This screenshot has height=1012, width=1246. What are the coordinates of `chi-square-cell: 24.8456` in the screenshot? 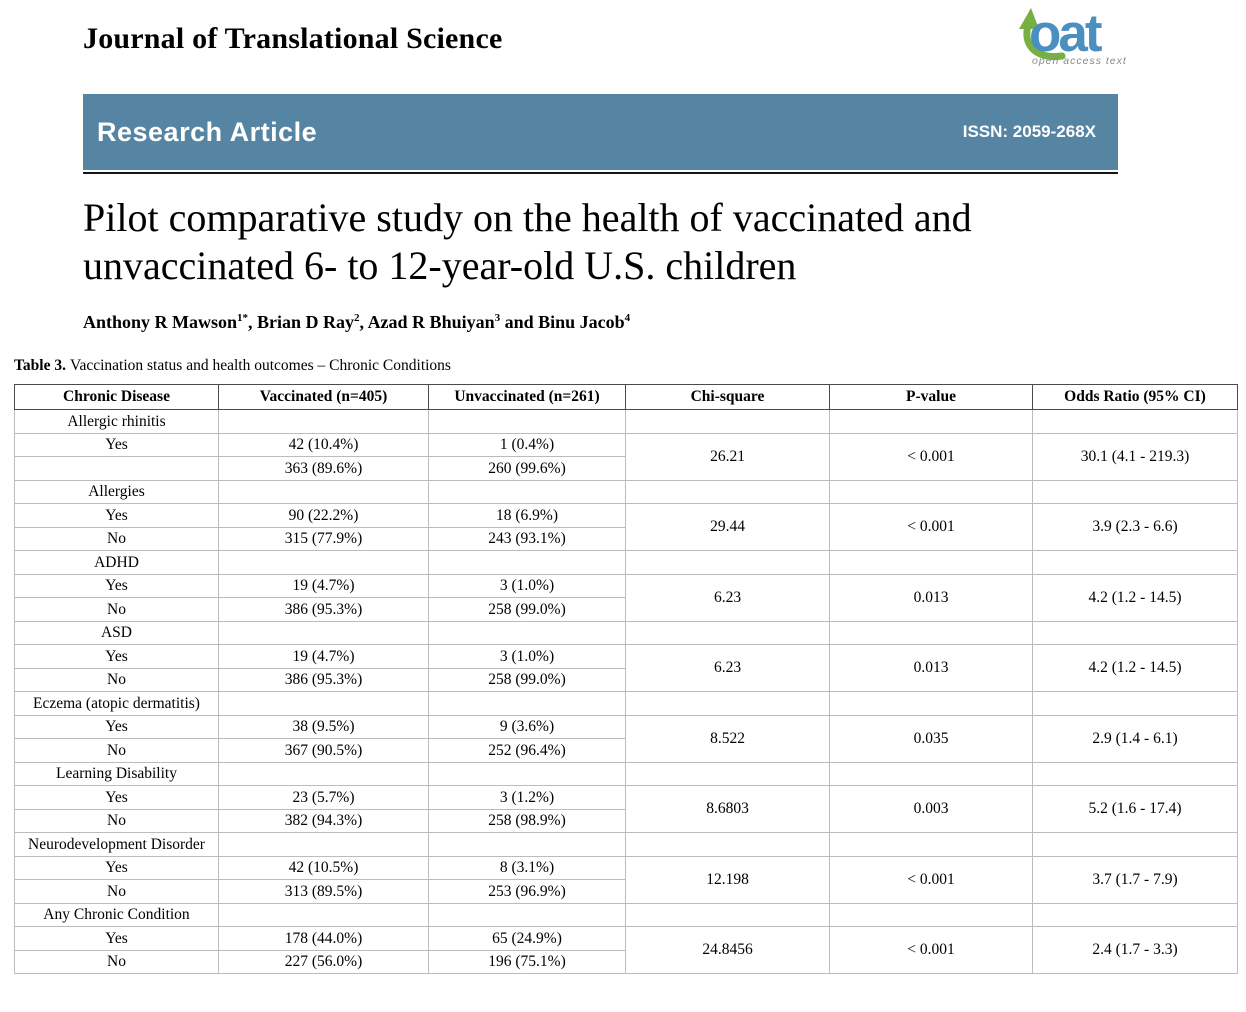 It's located at (727, 950).